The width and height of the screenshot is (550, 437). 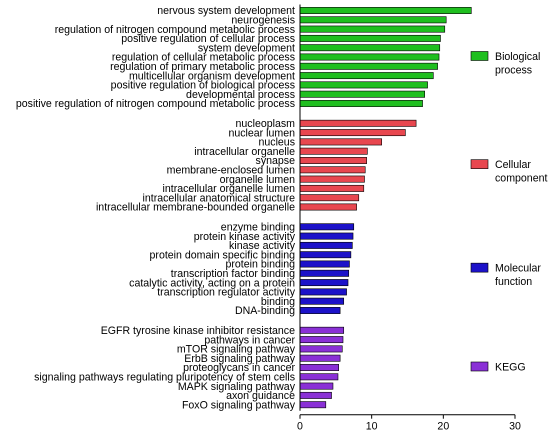 What do you see at coordinates (240, 95) in the screenshot?
I see `category-label: developmental process` at bounding box center [240, 95].